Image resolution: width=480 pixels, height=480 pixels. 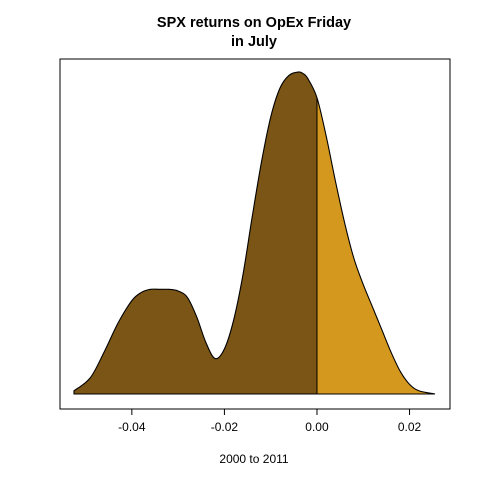 What do you see at coordinates (270, 421) in the screenshot?
I see `x-axis: -0.04 -0.02 0.00 0.02` at bounding box center [270, 421].